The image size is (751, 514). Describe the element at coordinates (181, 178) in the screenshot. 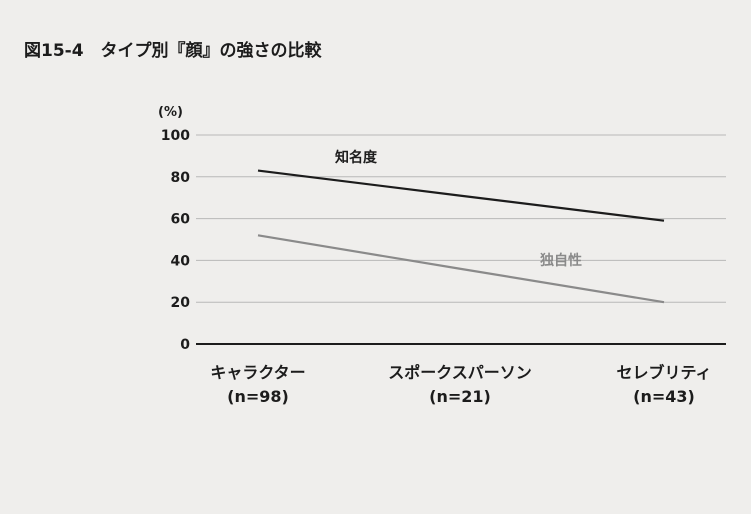

I see `y-tick-label: 80` at that location.